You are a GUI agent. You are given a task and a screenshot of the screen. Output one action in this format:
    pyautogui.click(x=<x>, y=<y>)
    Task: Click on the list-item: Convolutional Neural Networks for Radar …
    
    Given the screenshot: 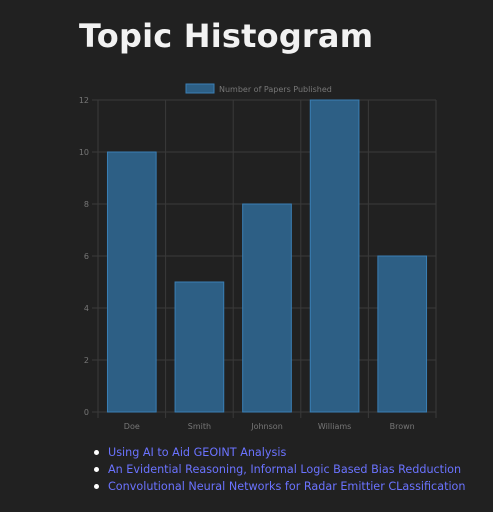 What is the action you would take?
    pyautogui.click(x=280, y=486)
    